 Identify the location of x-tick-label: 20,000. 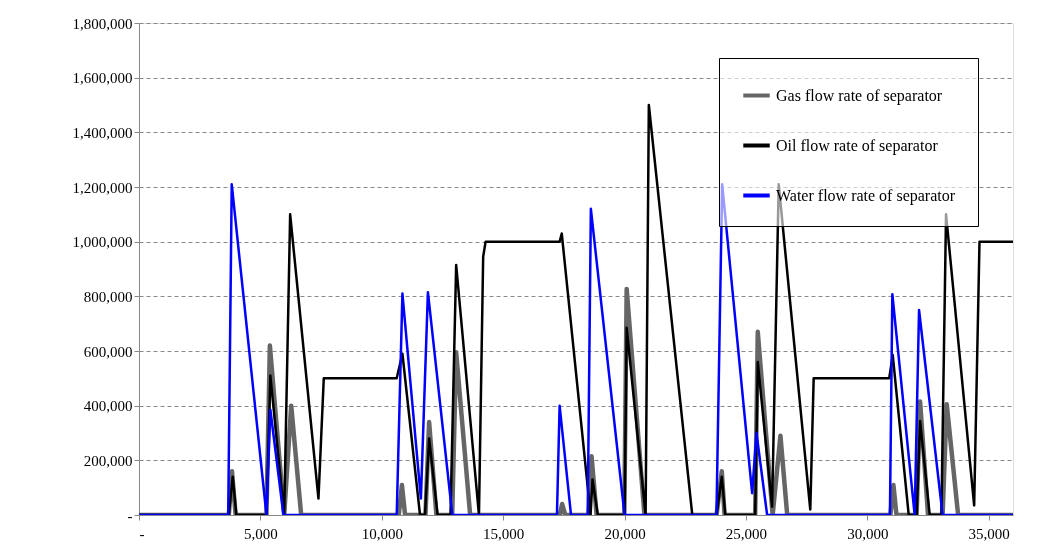
(625, 533).